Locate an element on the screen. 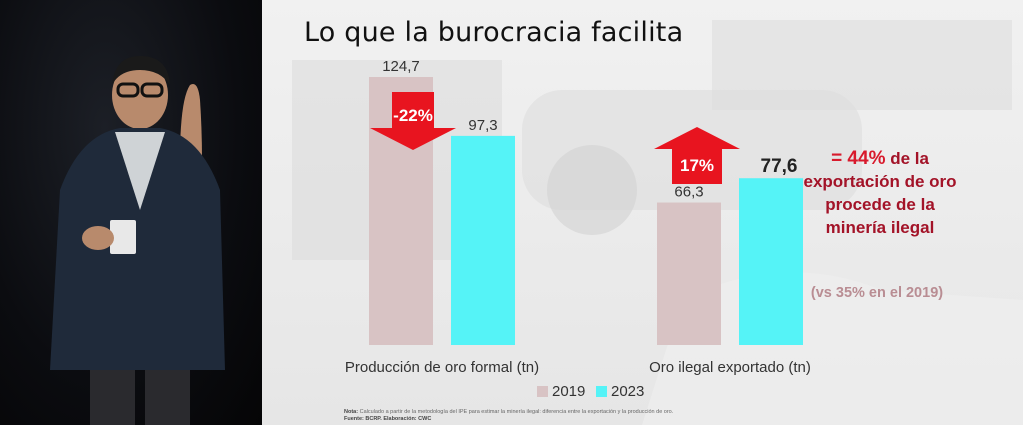 This screenshot has height=425, width=1023. legend-label-2023: 2023 is located at coordinates (627, 391).